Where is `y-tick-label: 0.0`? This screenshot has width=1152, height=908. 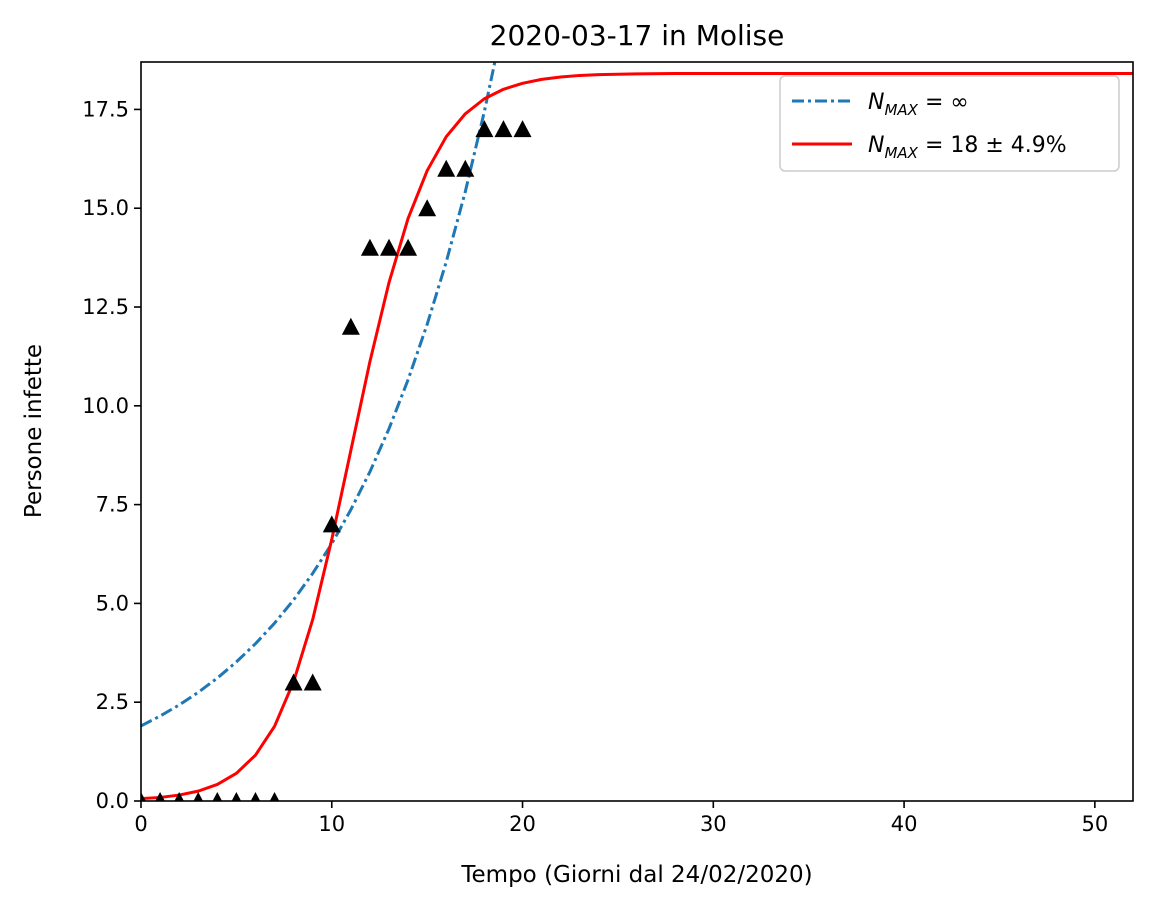 y-tick-label: 0.0 is located at coordinates (112, 801).